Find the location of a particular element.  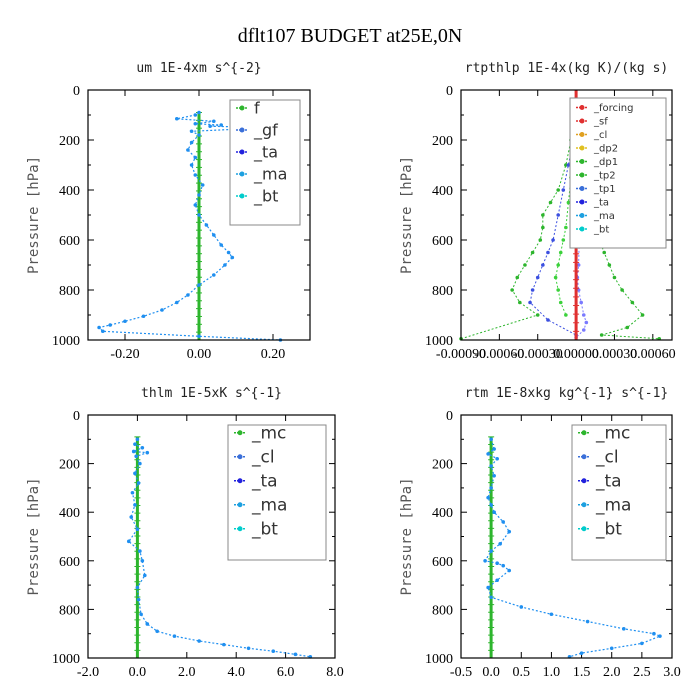

x-tick-label: 3.0 is located at coordinates (672, 672).